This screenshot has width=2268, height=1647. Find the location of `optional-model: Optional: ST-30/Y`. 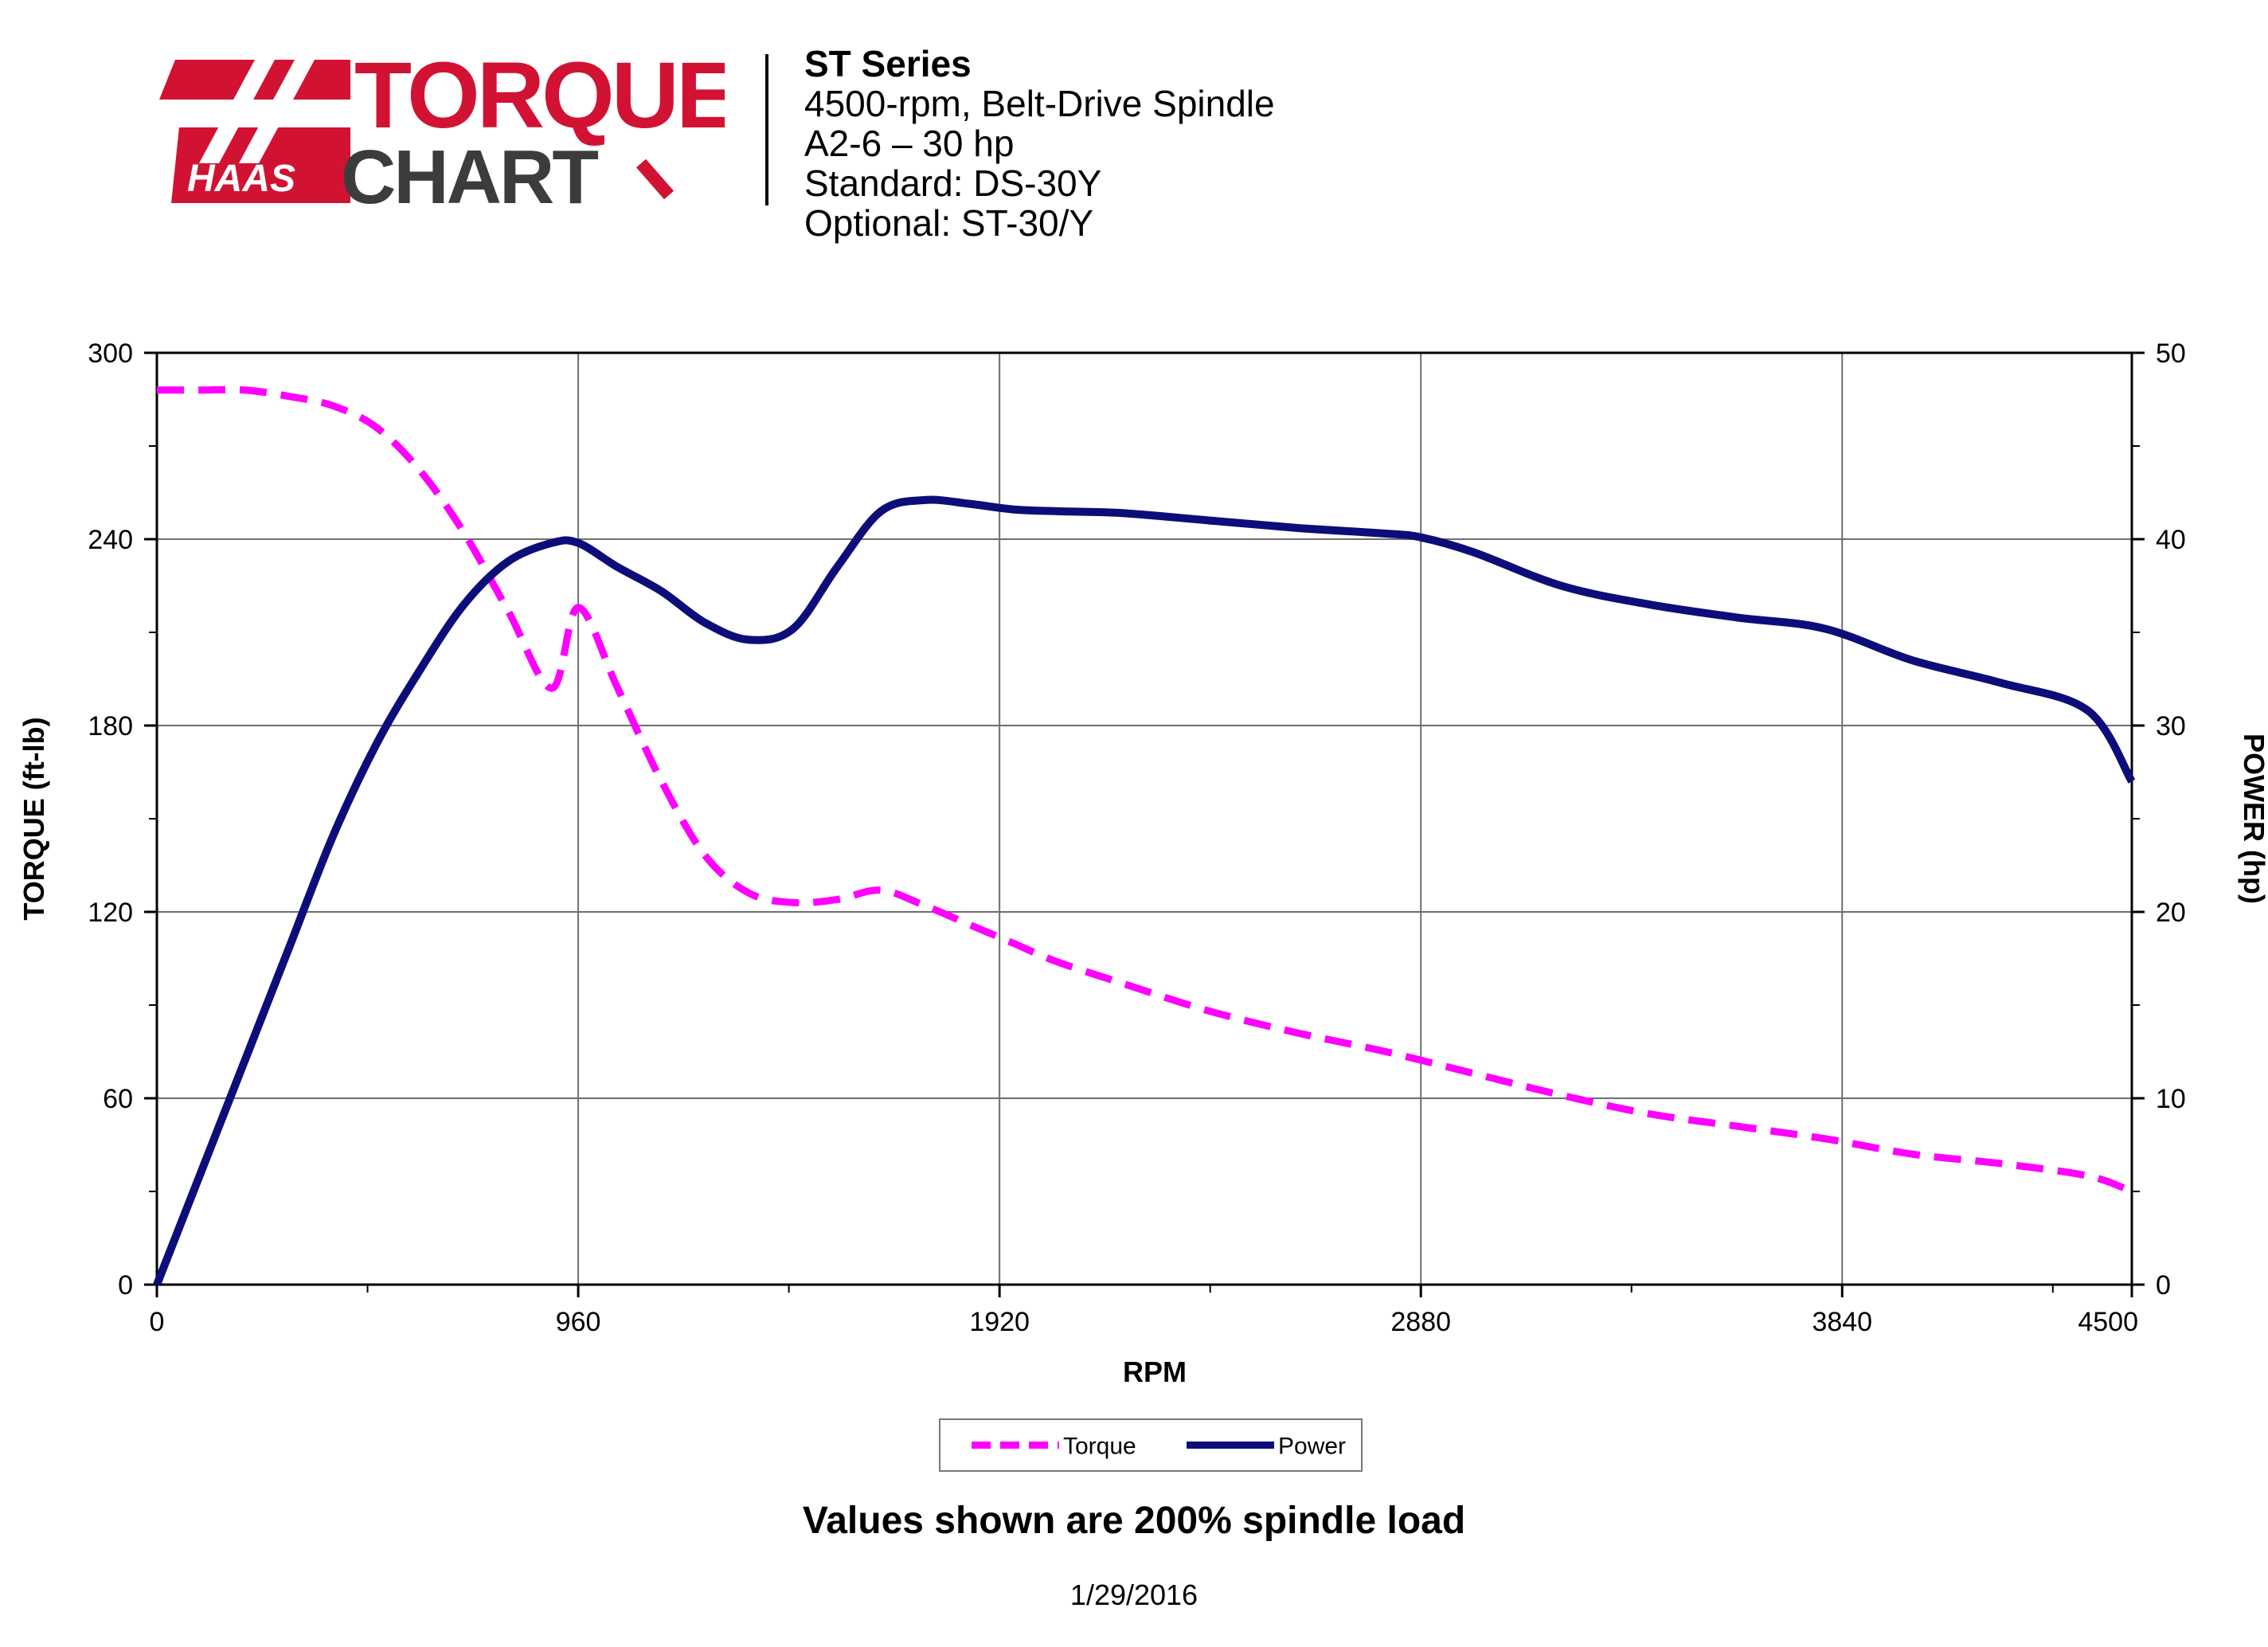

optional-model: Optional: ST-30/Y is located at coordinates (949, 223).